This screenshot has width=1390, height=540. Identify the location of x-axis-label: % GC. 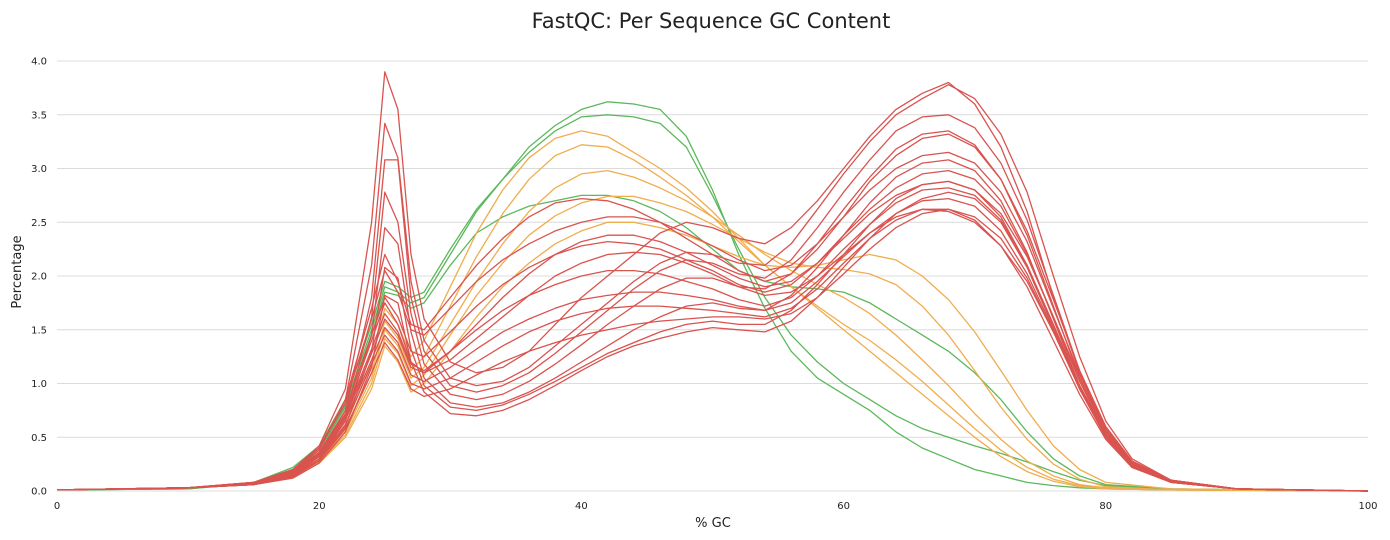
(713, 523).